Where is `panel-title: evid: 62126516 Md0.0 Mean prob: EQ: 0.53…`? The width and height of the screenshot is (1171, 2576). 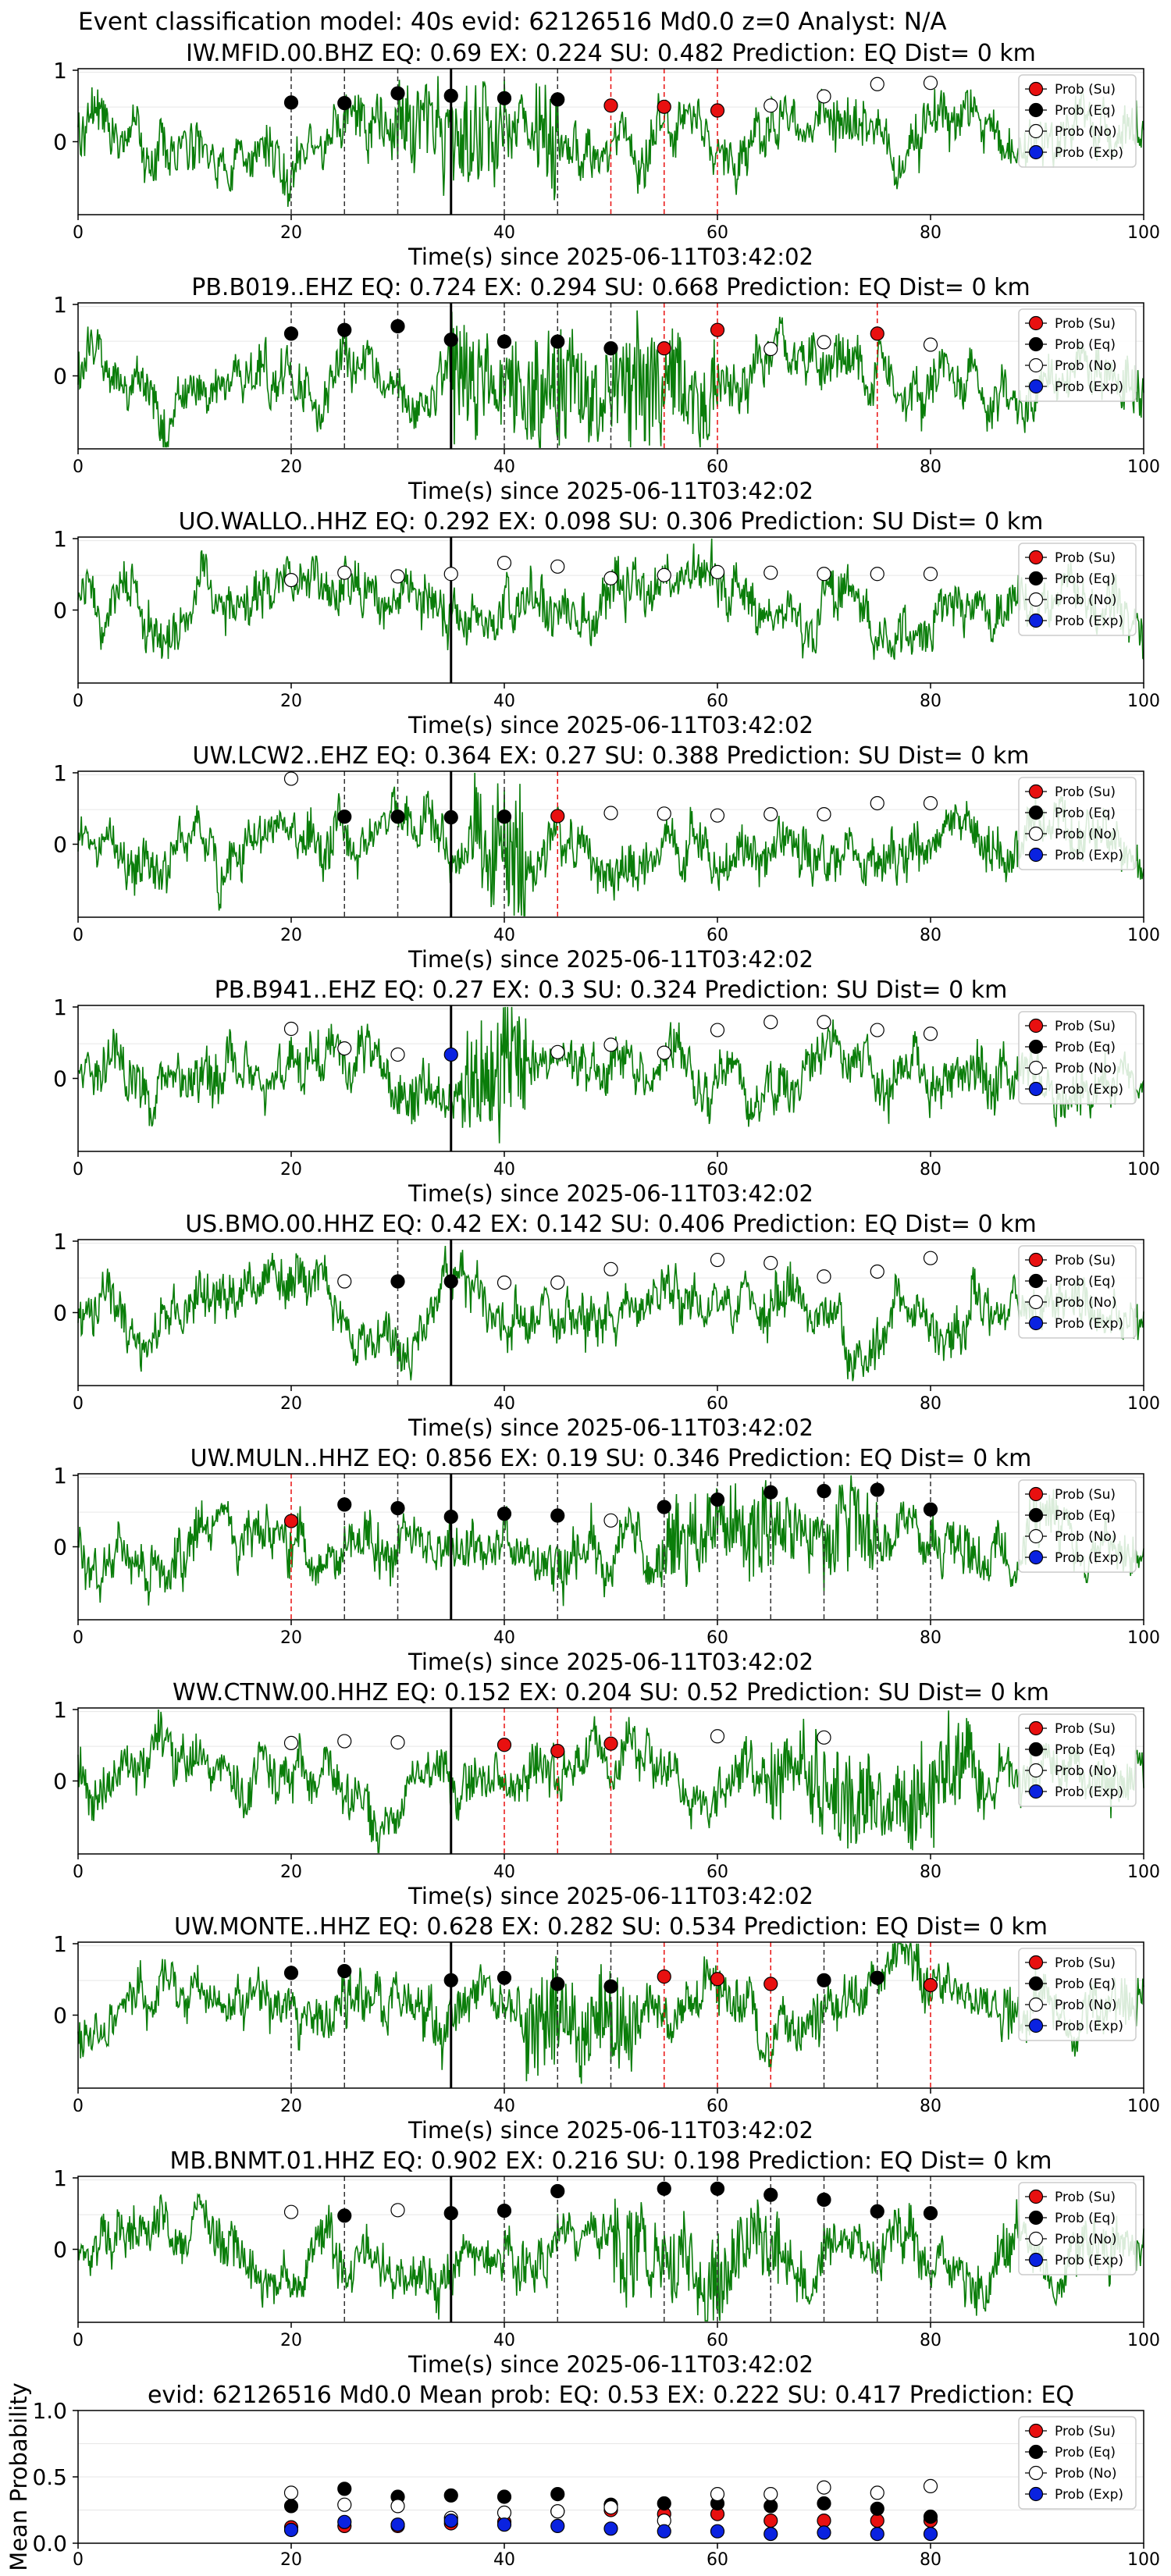
panel-title: evid: 62126516 Md0.0 Mean prob: EQ: 0.53… is located at coordinates (611, 2395).